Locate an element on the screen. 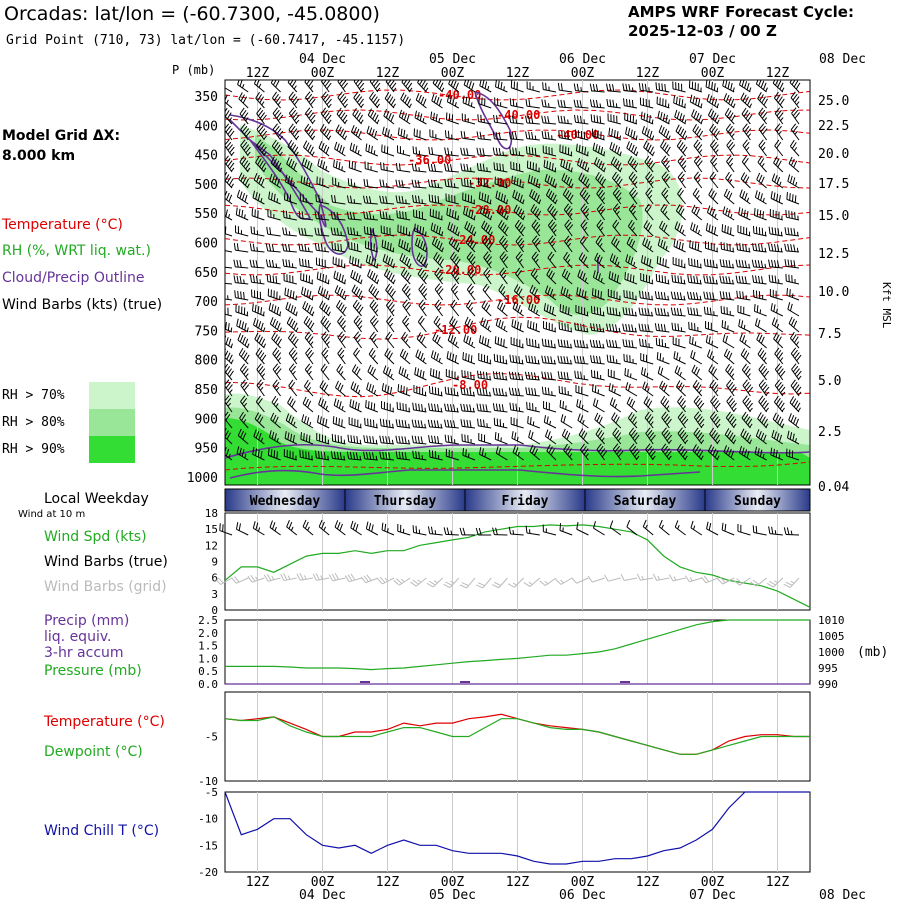 The image size is (900, 900). panel-1-y2tick-3: 995 is located at coordinates (828, 668).